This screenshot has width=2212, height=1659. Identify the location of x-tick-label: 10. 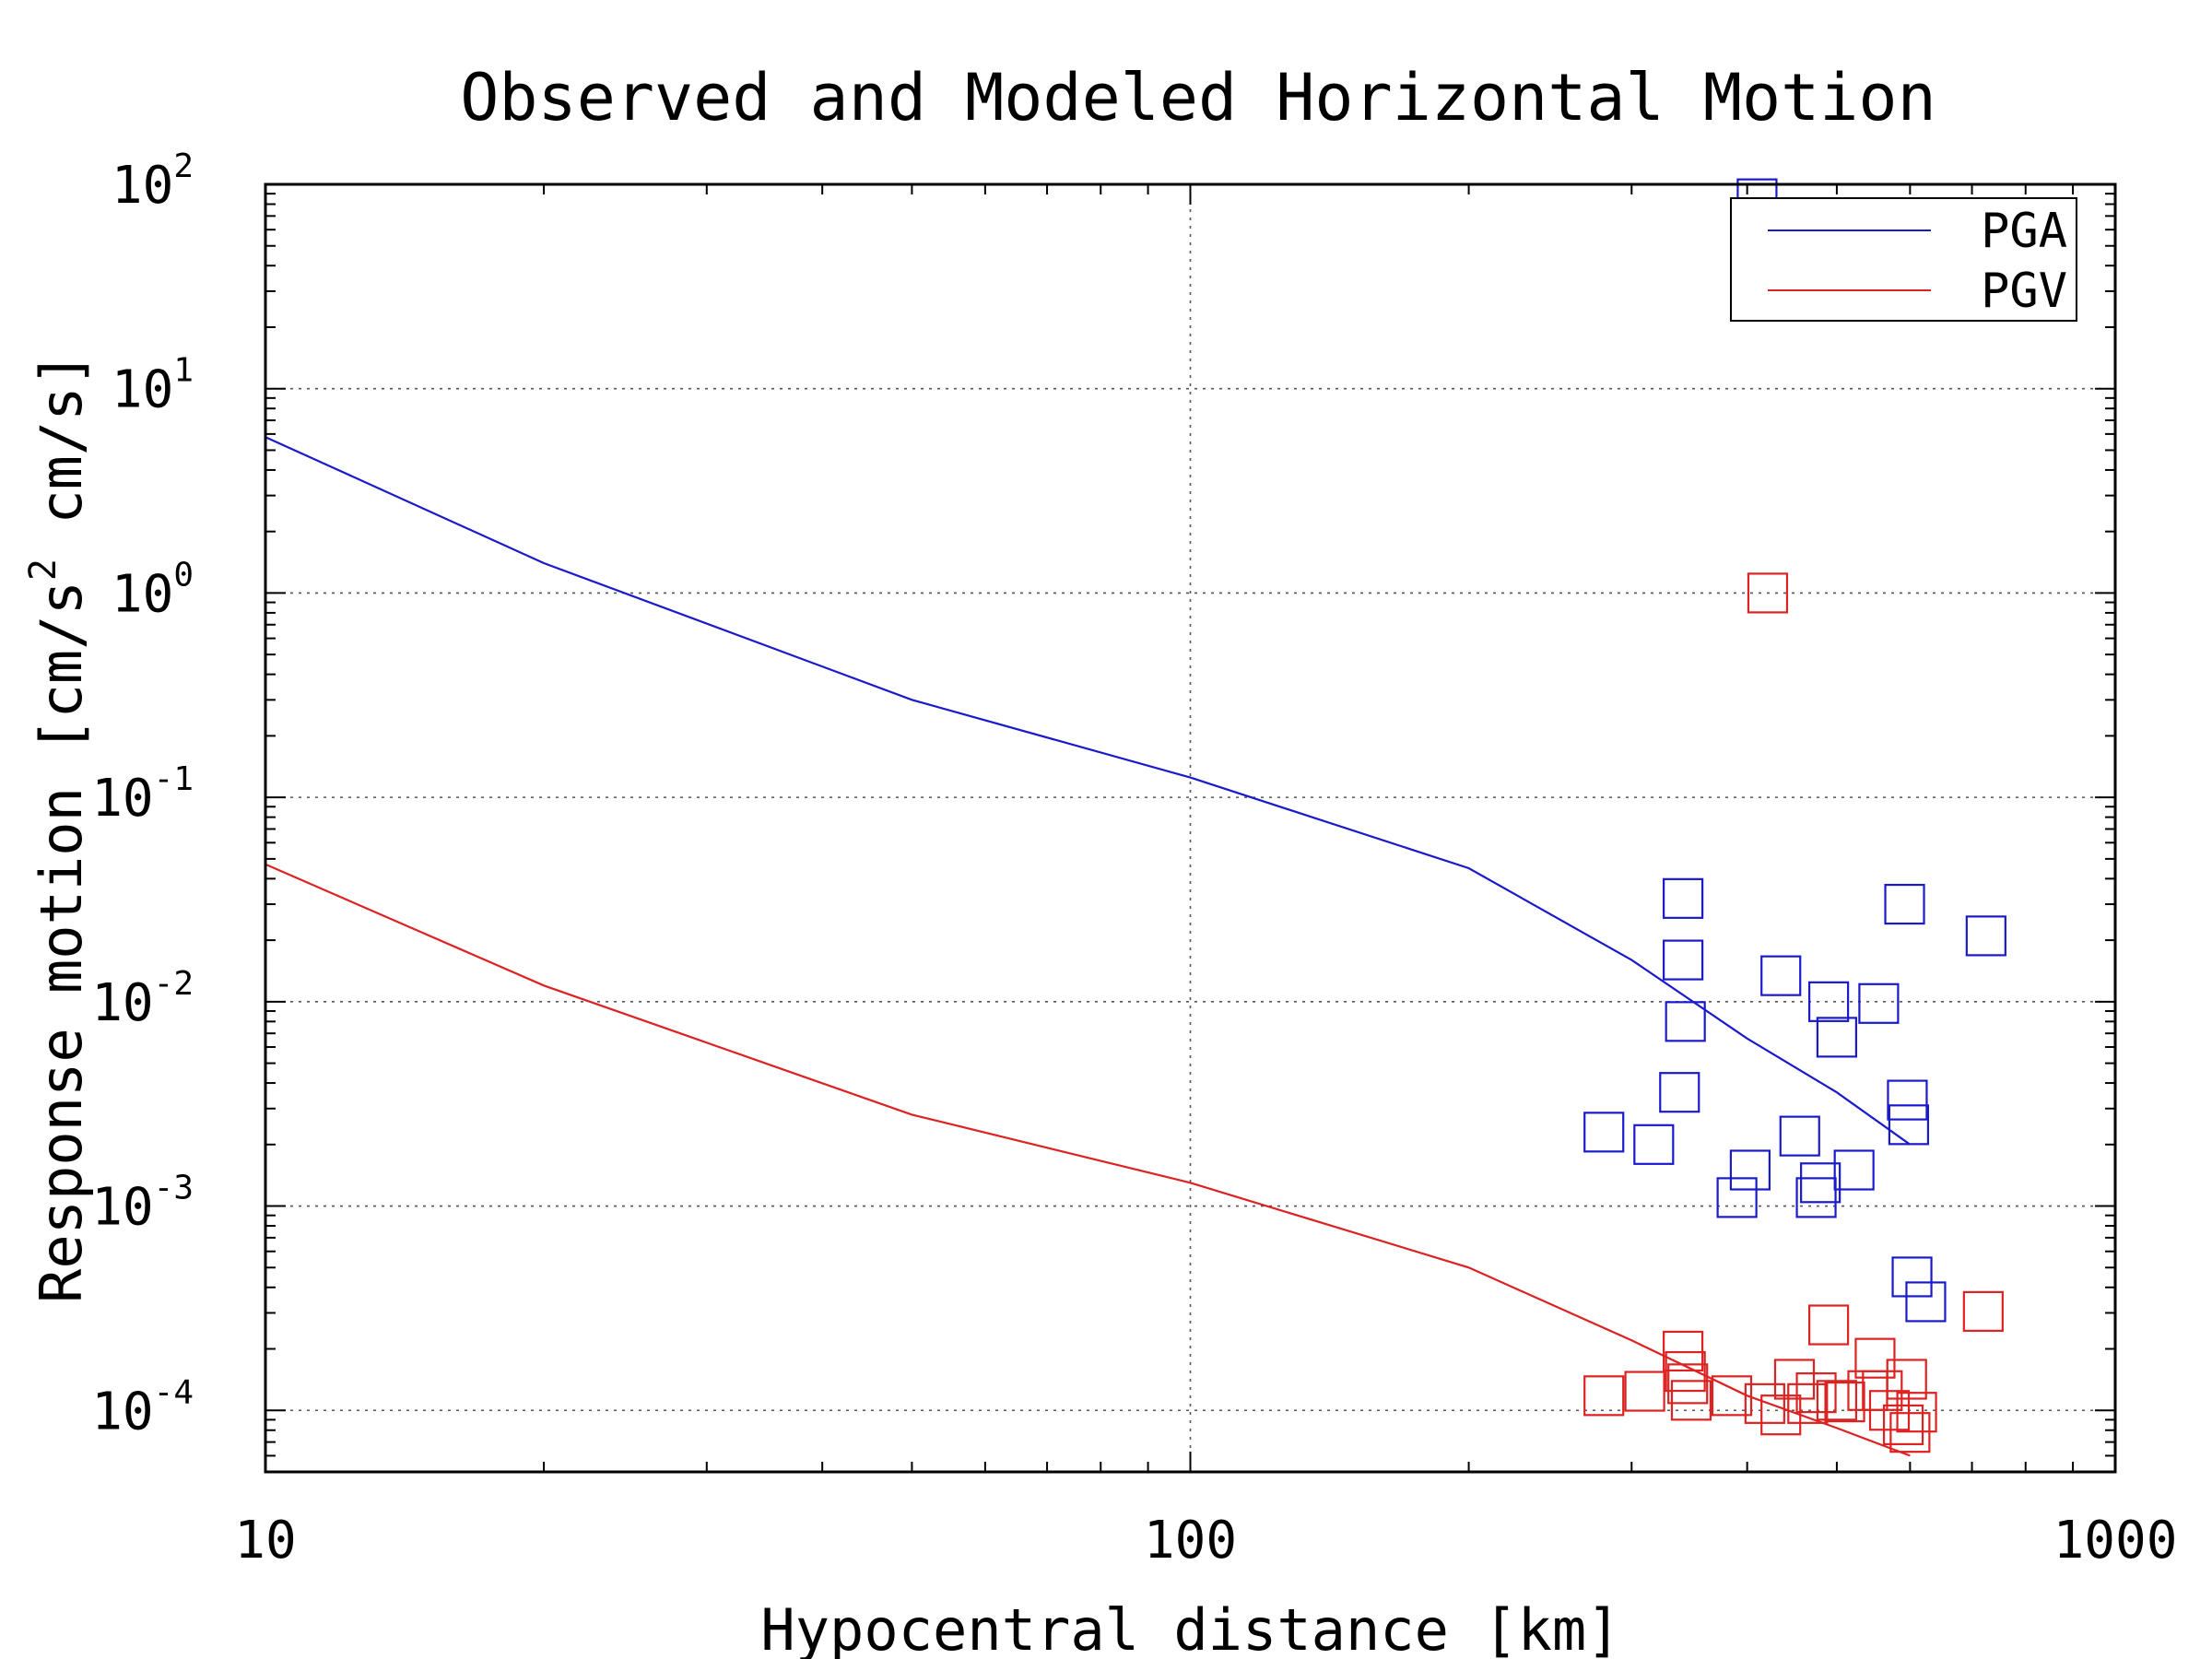
(265, 1541).